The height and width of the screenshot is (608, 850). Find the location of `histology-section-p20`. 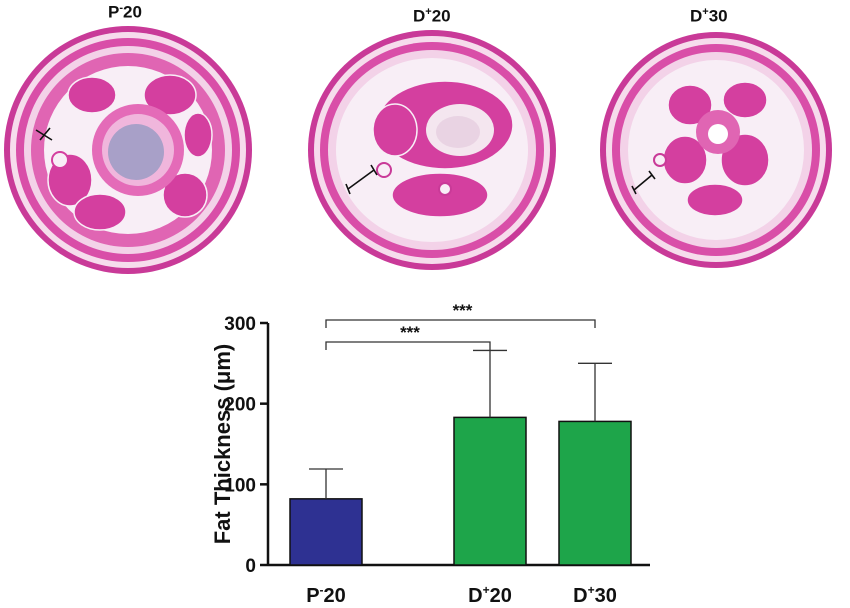

histology-section-p20 is located at coordinates (128, 150).